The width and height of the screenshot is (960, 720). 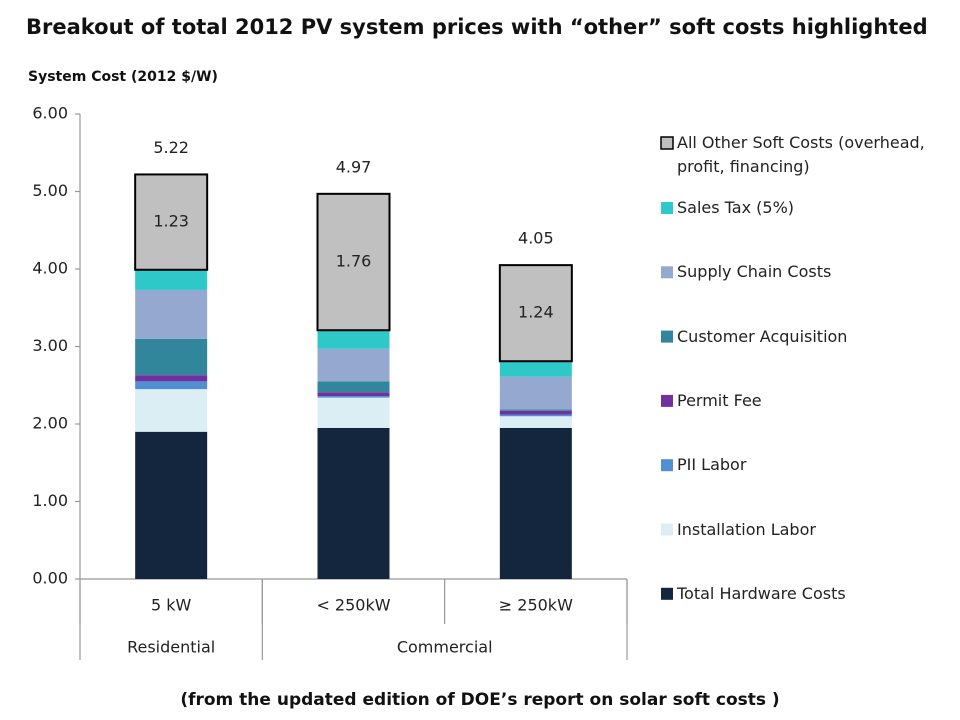 I want to click on legend-entry: Customer Acquisition, so click(x=762, y=336).